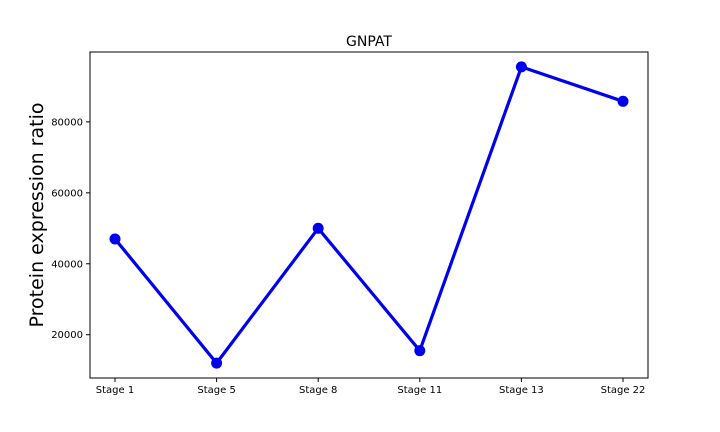 Image resolution: width=720 pixels, height=432 pixels. Describe the element at coordinates (521, 390) in the screenshot. I see `x-tick-label: Stage 13` at that location.